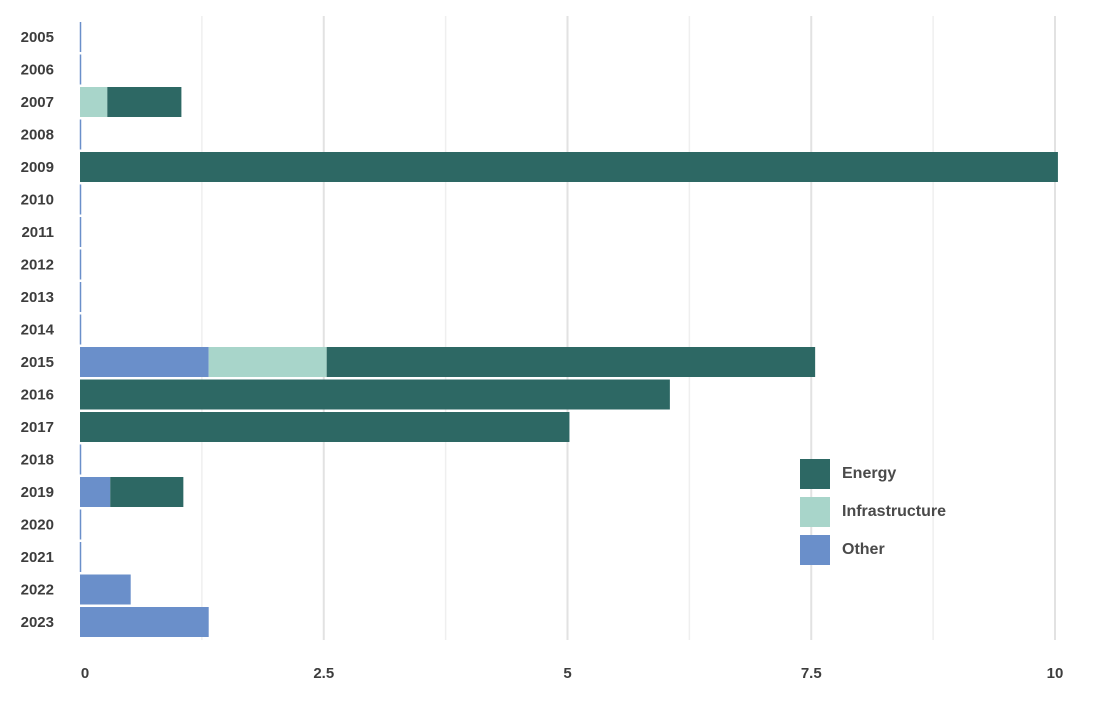 The image size is (1104, 711). What do you see at coordinates (37, 590) in the screenshot?
I see `y-label-2022: 2022` at bounding box center [37, 590].